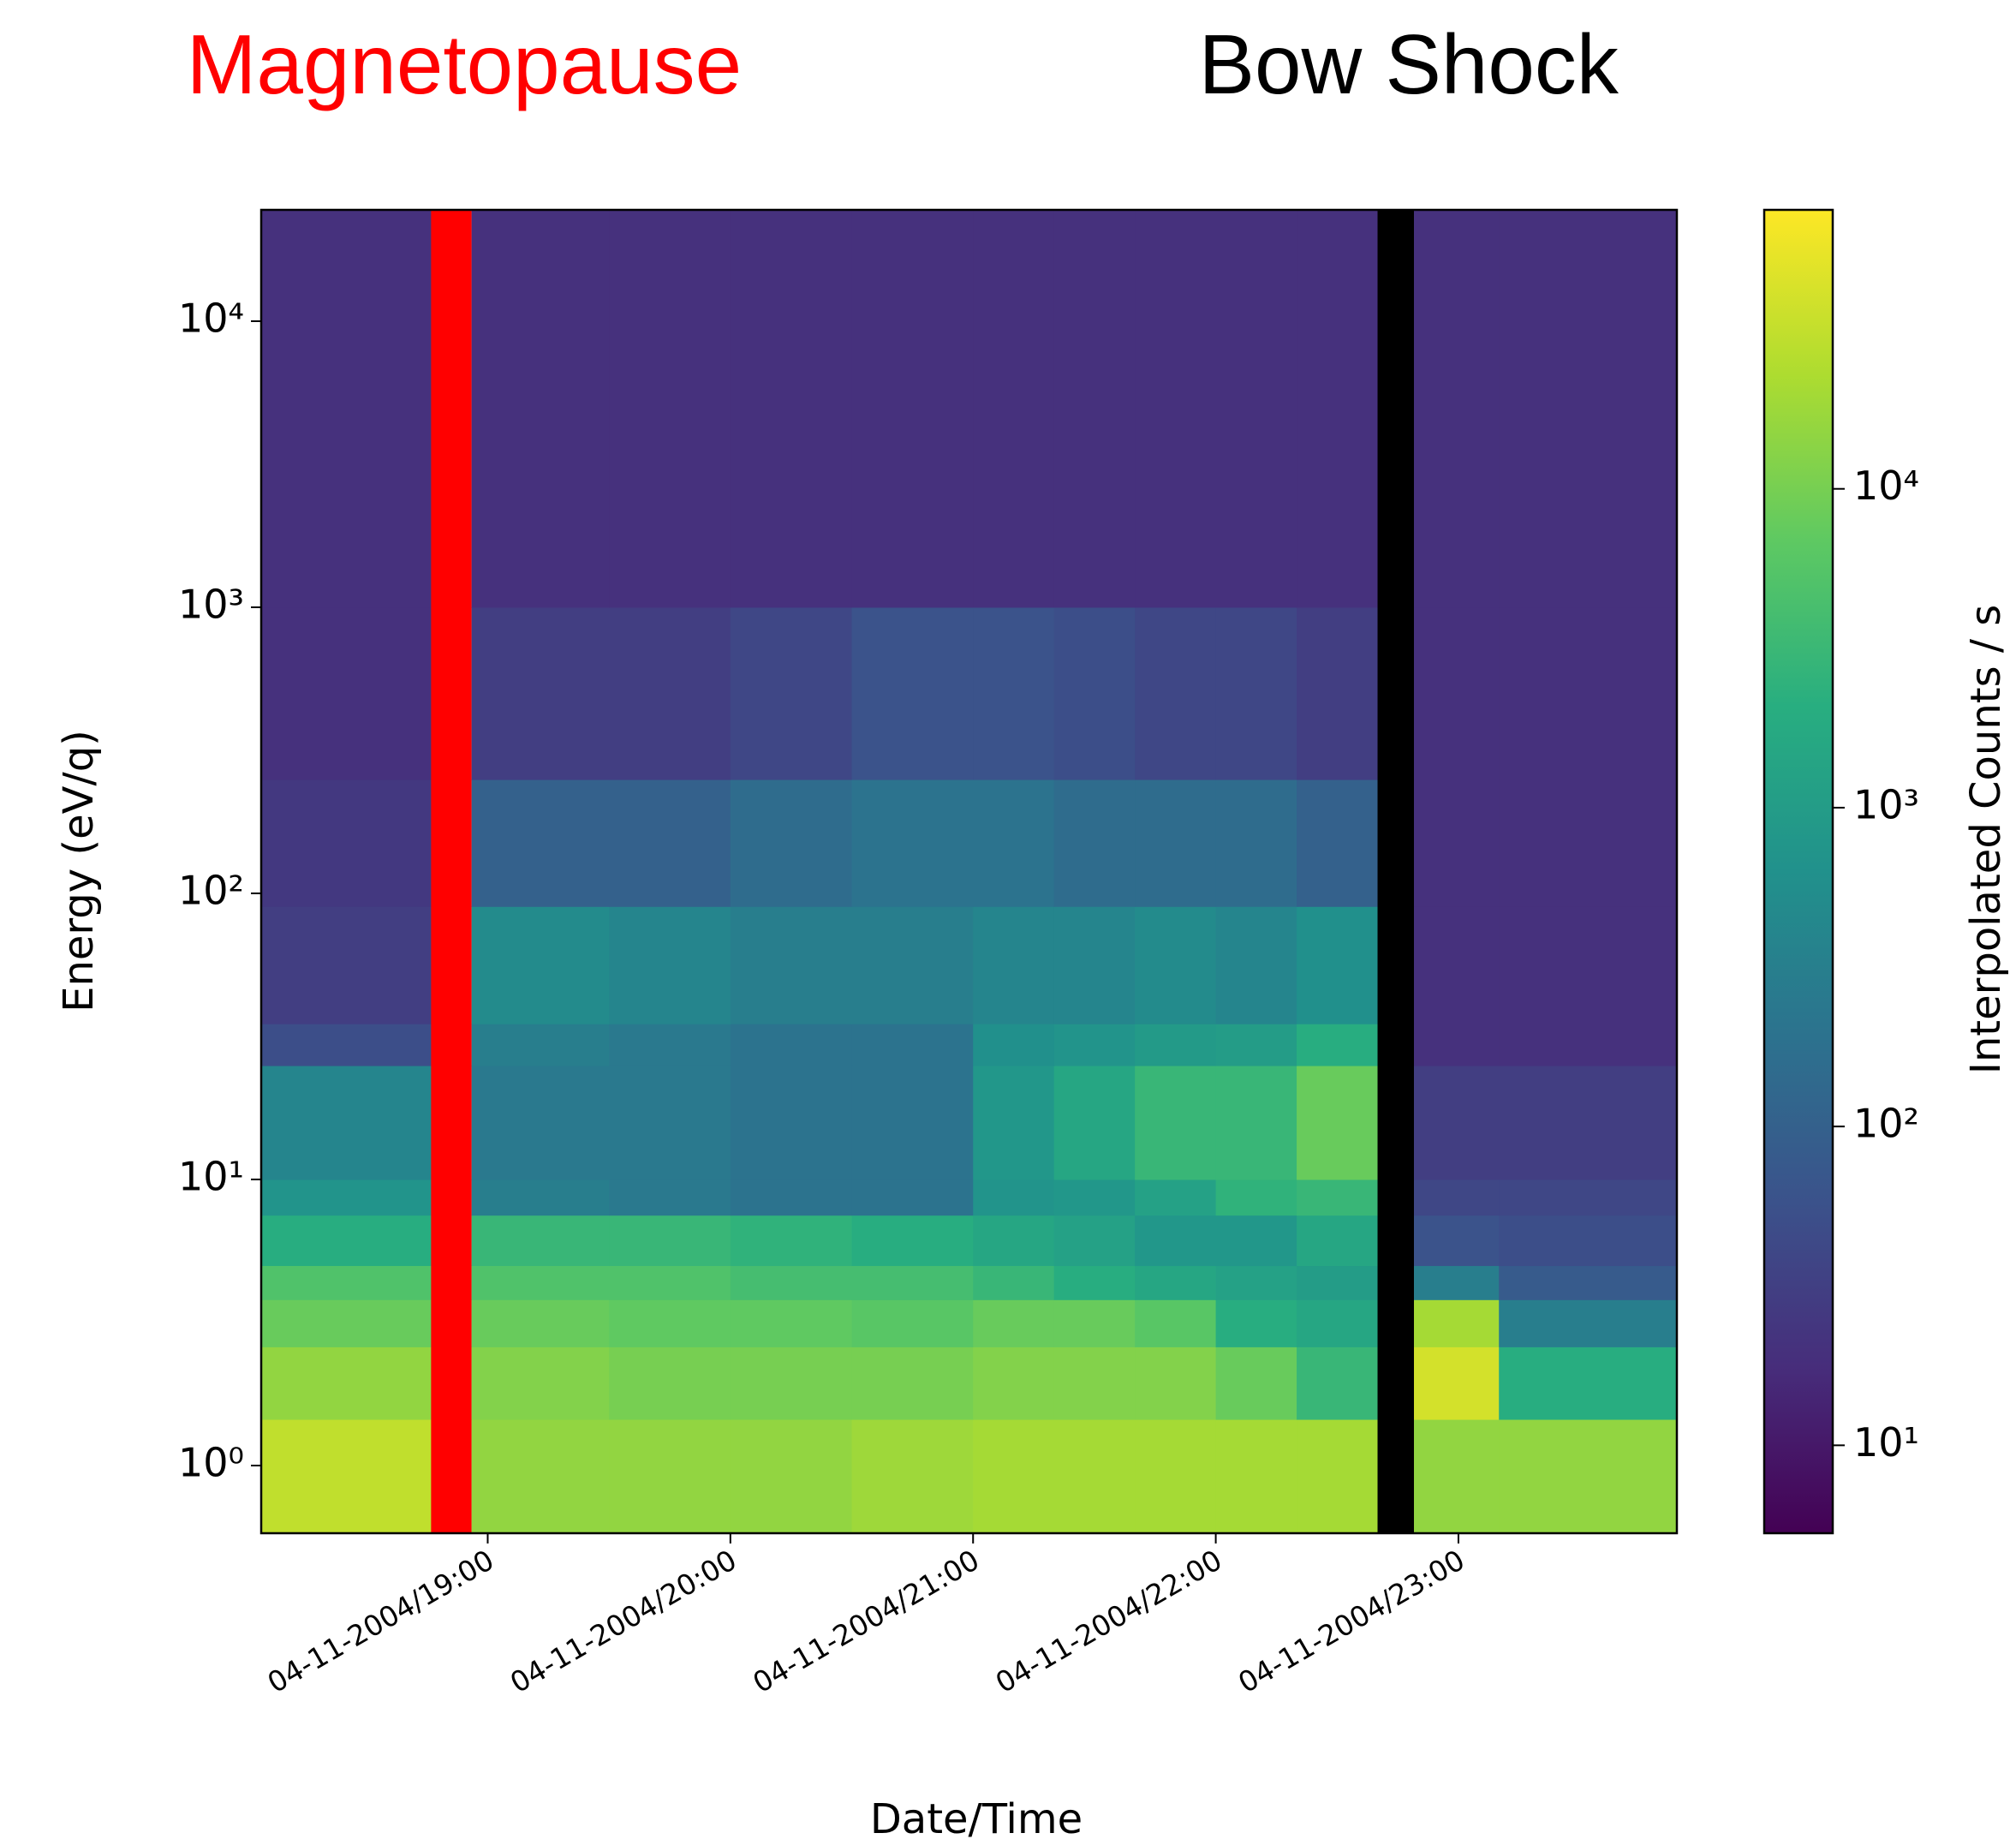 This screenshot has height=1845, width=2016. I want to click on x-tick-label: 04-11-2004/22:00, so click(1109, 1621).